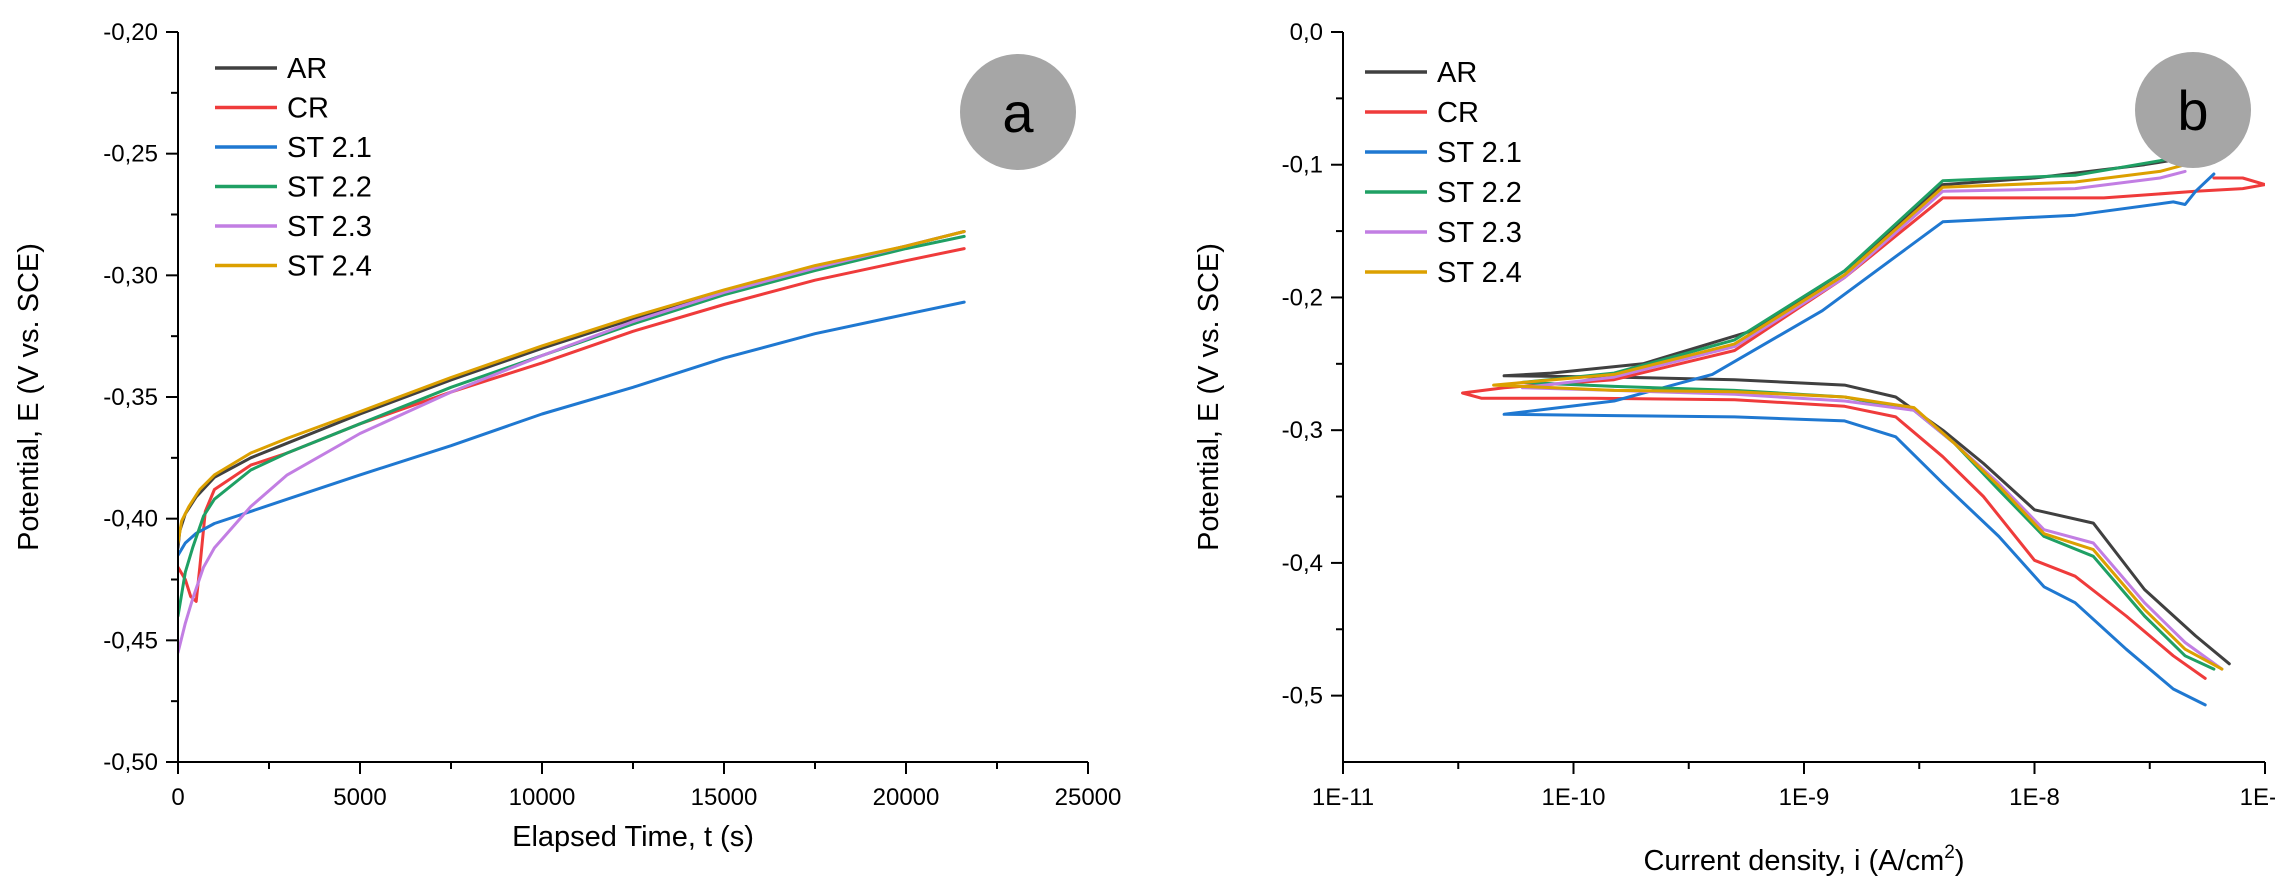 This screenshot has width=2275, height=891. Describe the element at coordinates (130, 154) in the screenshot. I see `y-tick-label: -0,25` at that location.